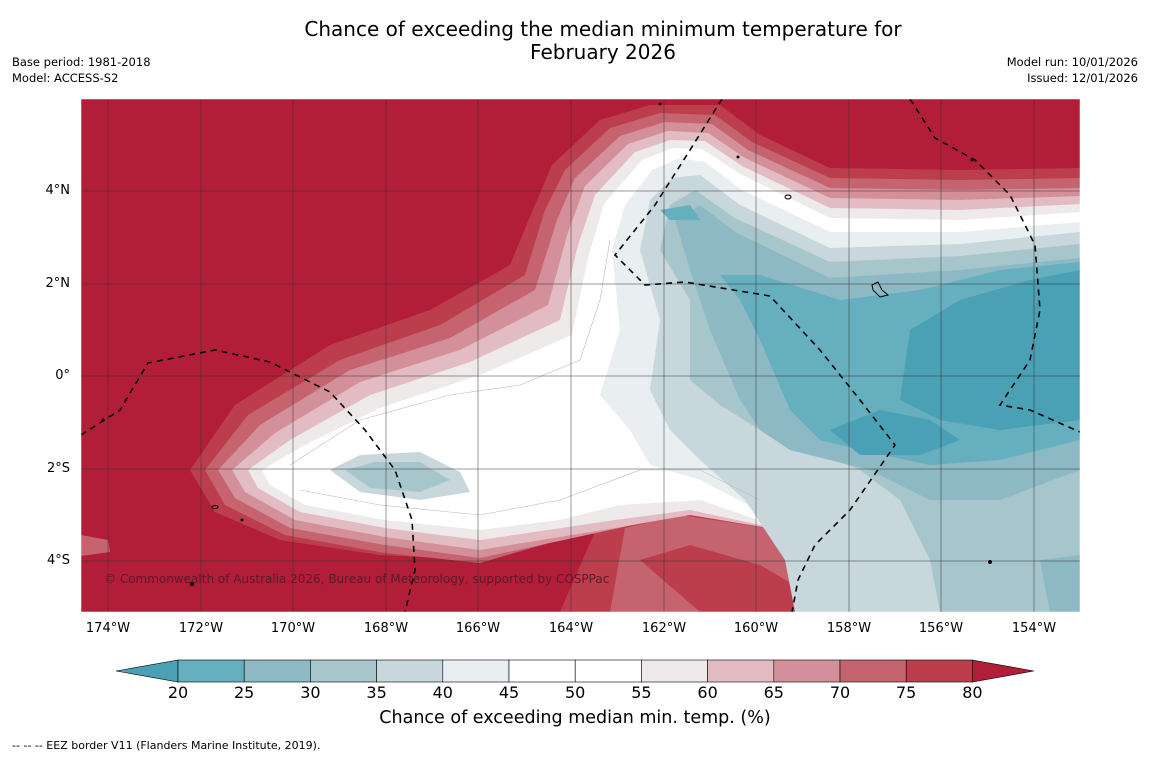  Describe the element at coordinates (81, 62) in the screenshot. I see `base-period: Base period: 1981-2018` at that location.